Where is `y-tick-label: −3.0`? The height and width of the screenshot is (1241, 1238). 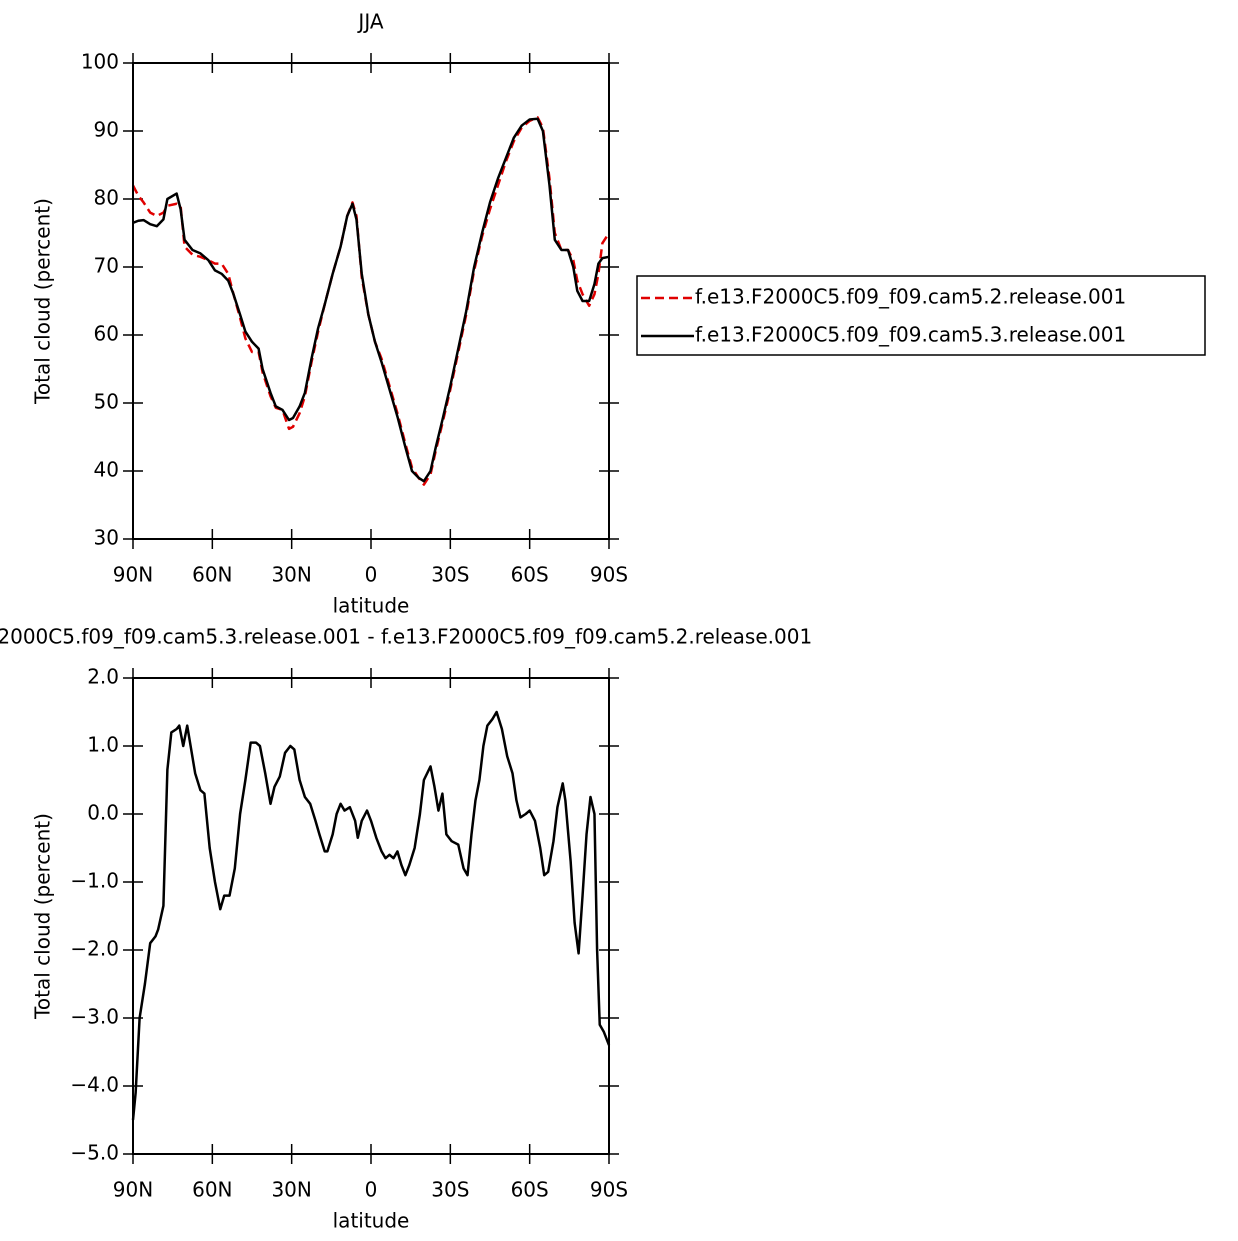 y-tick-label: −3.0 is located at coordinates (94, 1017).